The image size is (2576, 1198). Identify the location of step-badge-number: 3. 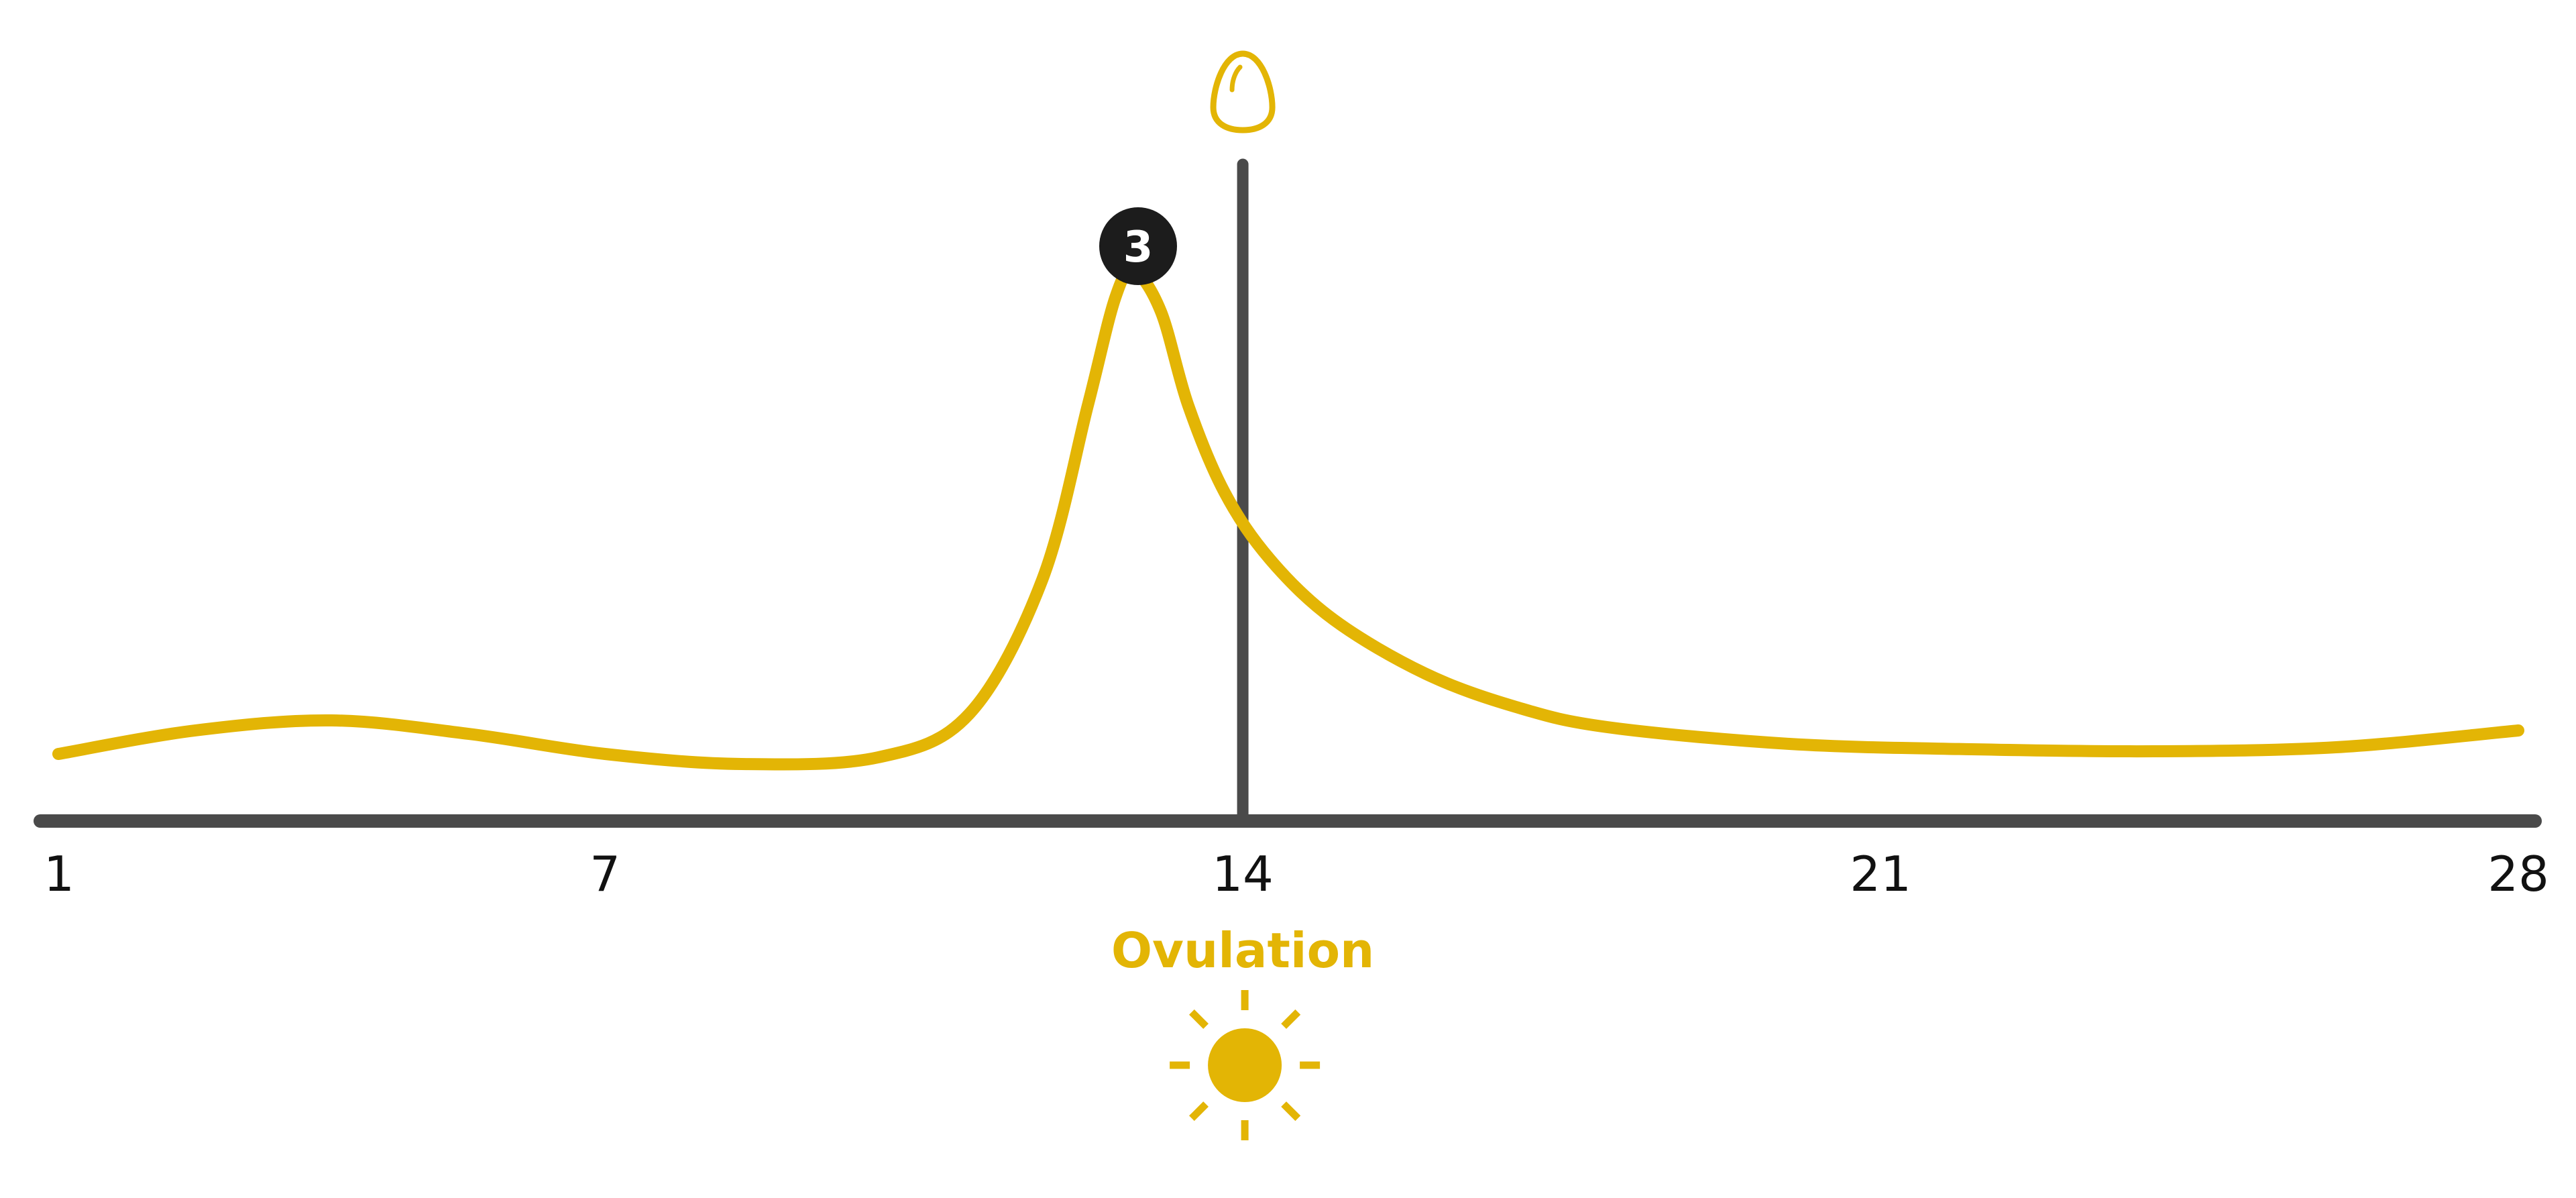
(1138, 247).